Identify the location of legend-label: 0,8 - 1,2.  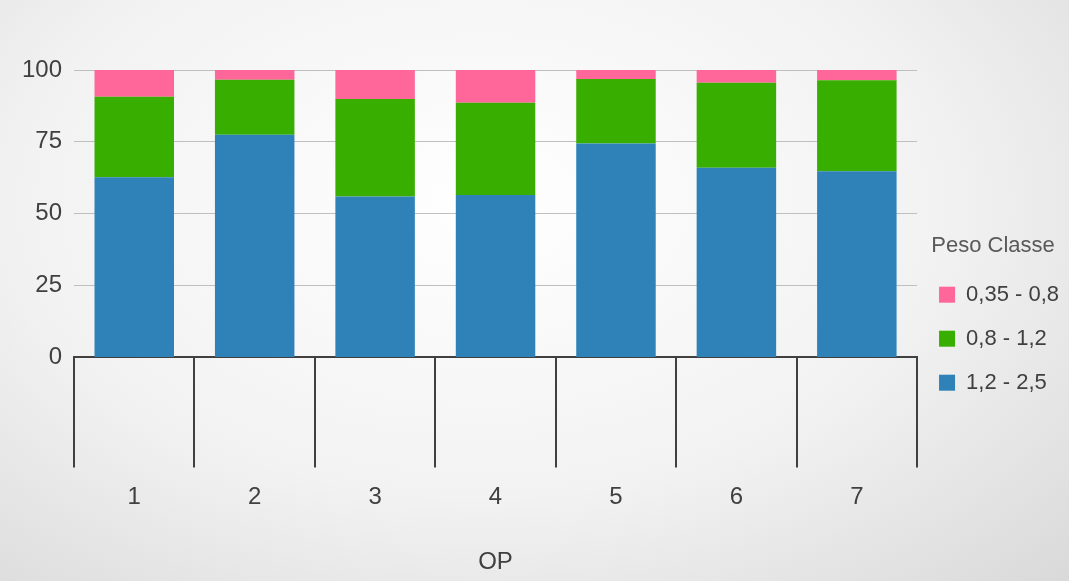
(1006, 337).